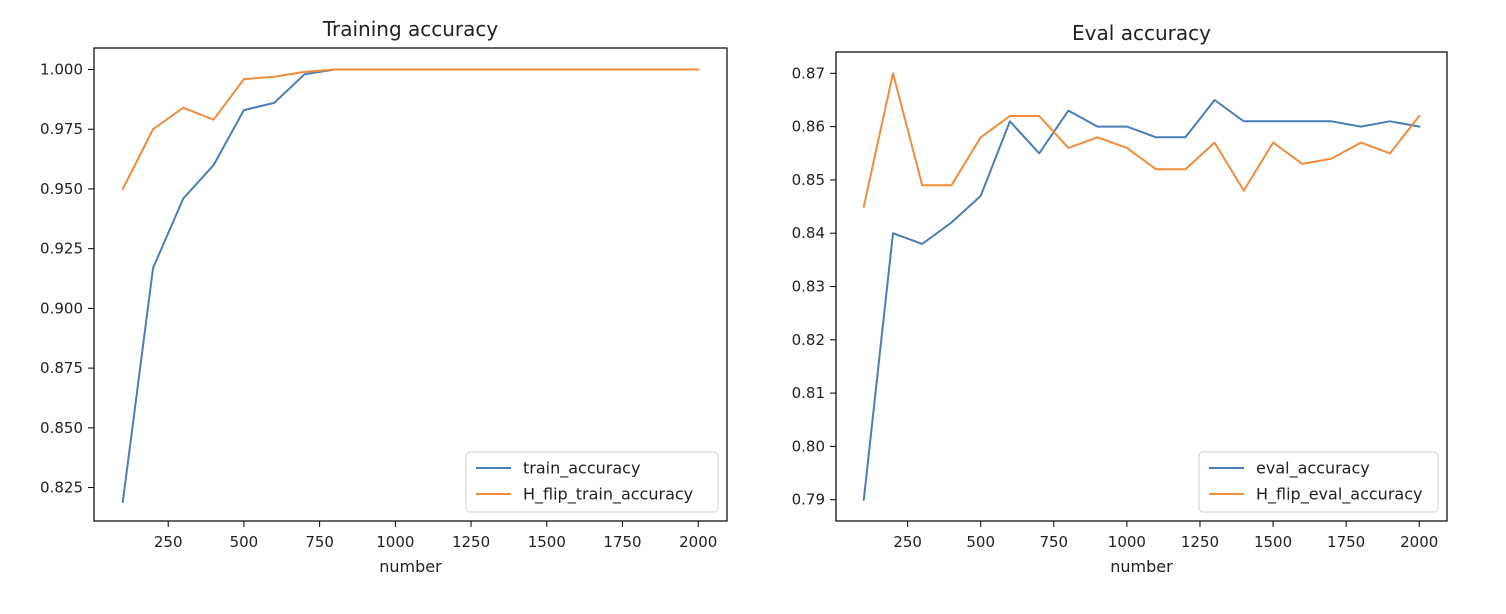  I want to click on legend: train_accuracy H_flip_train_accuracy, so click(592, 482).